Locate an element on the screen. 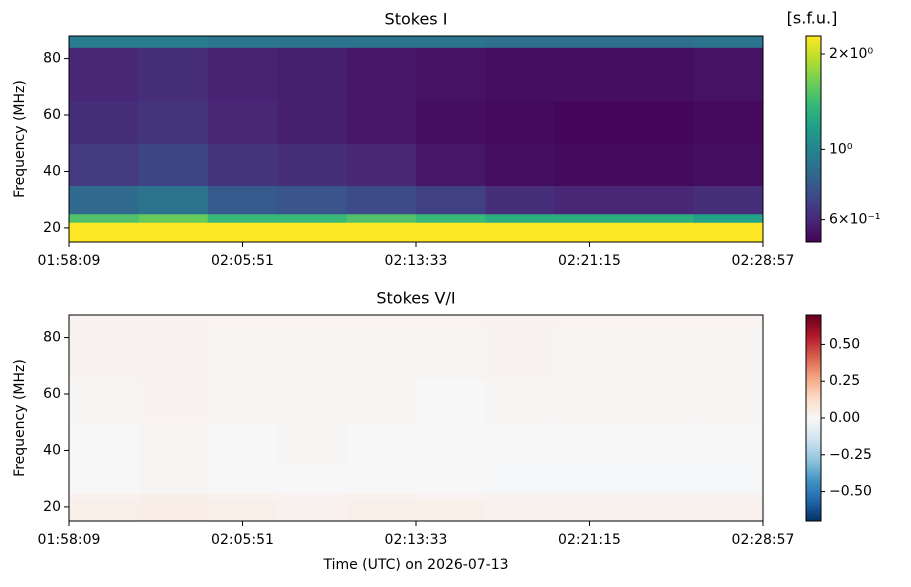  y-tick-label: 20 is located at coordinates (52, 228).